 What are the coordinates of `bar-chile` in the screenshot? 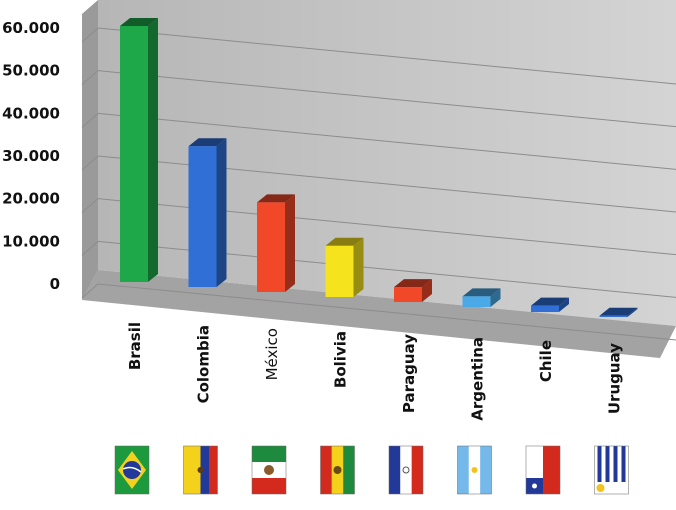 It's located at (550, 304).